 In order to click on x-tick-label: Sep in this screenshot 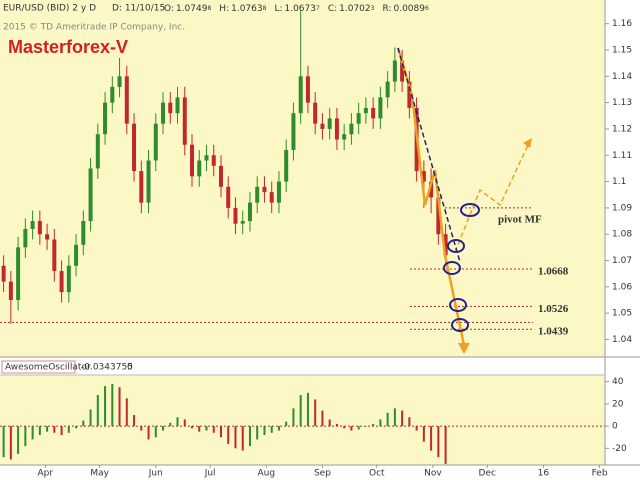, I will do `click(322, 474)`.